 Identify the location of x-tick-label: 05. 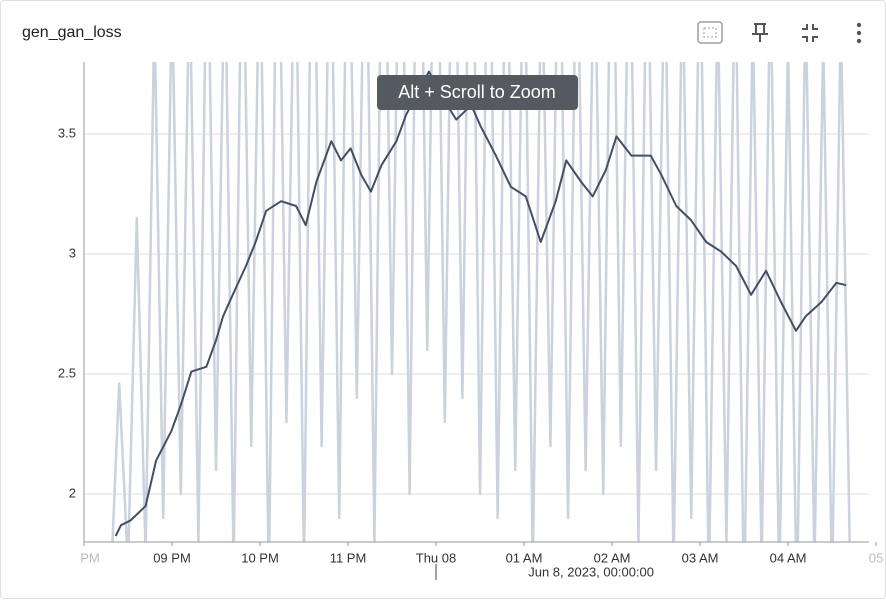
(876, 557).